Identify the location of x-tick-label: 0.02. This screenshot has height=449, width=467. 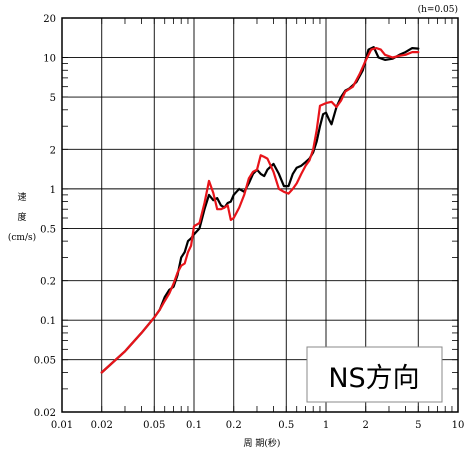
(102, 425).